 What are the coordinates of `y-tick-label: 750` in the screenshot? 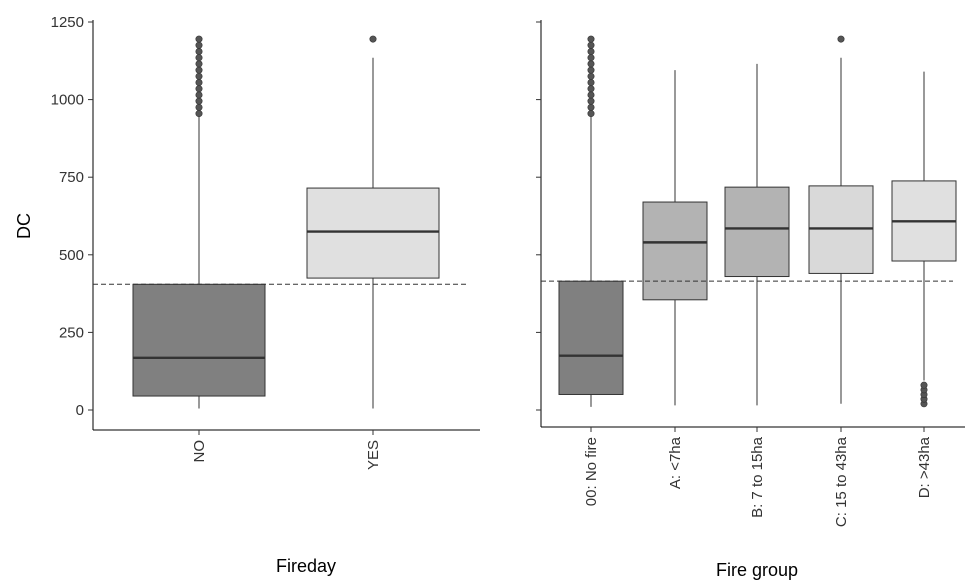 It's located at (71, 177).